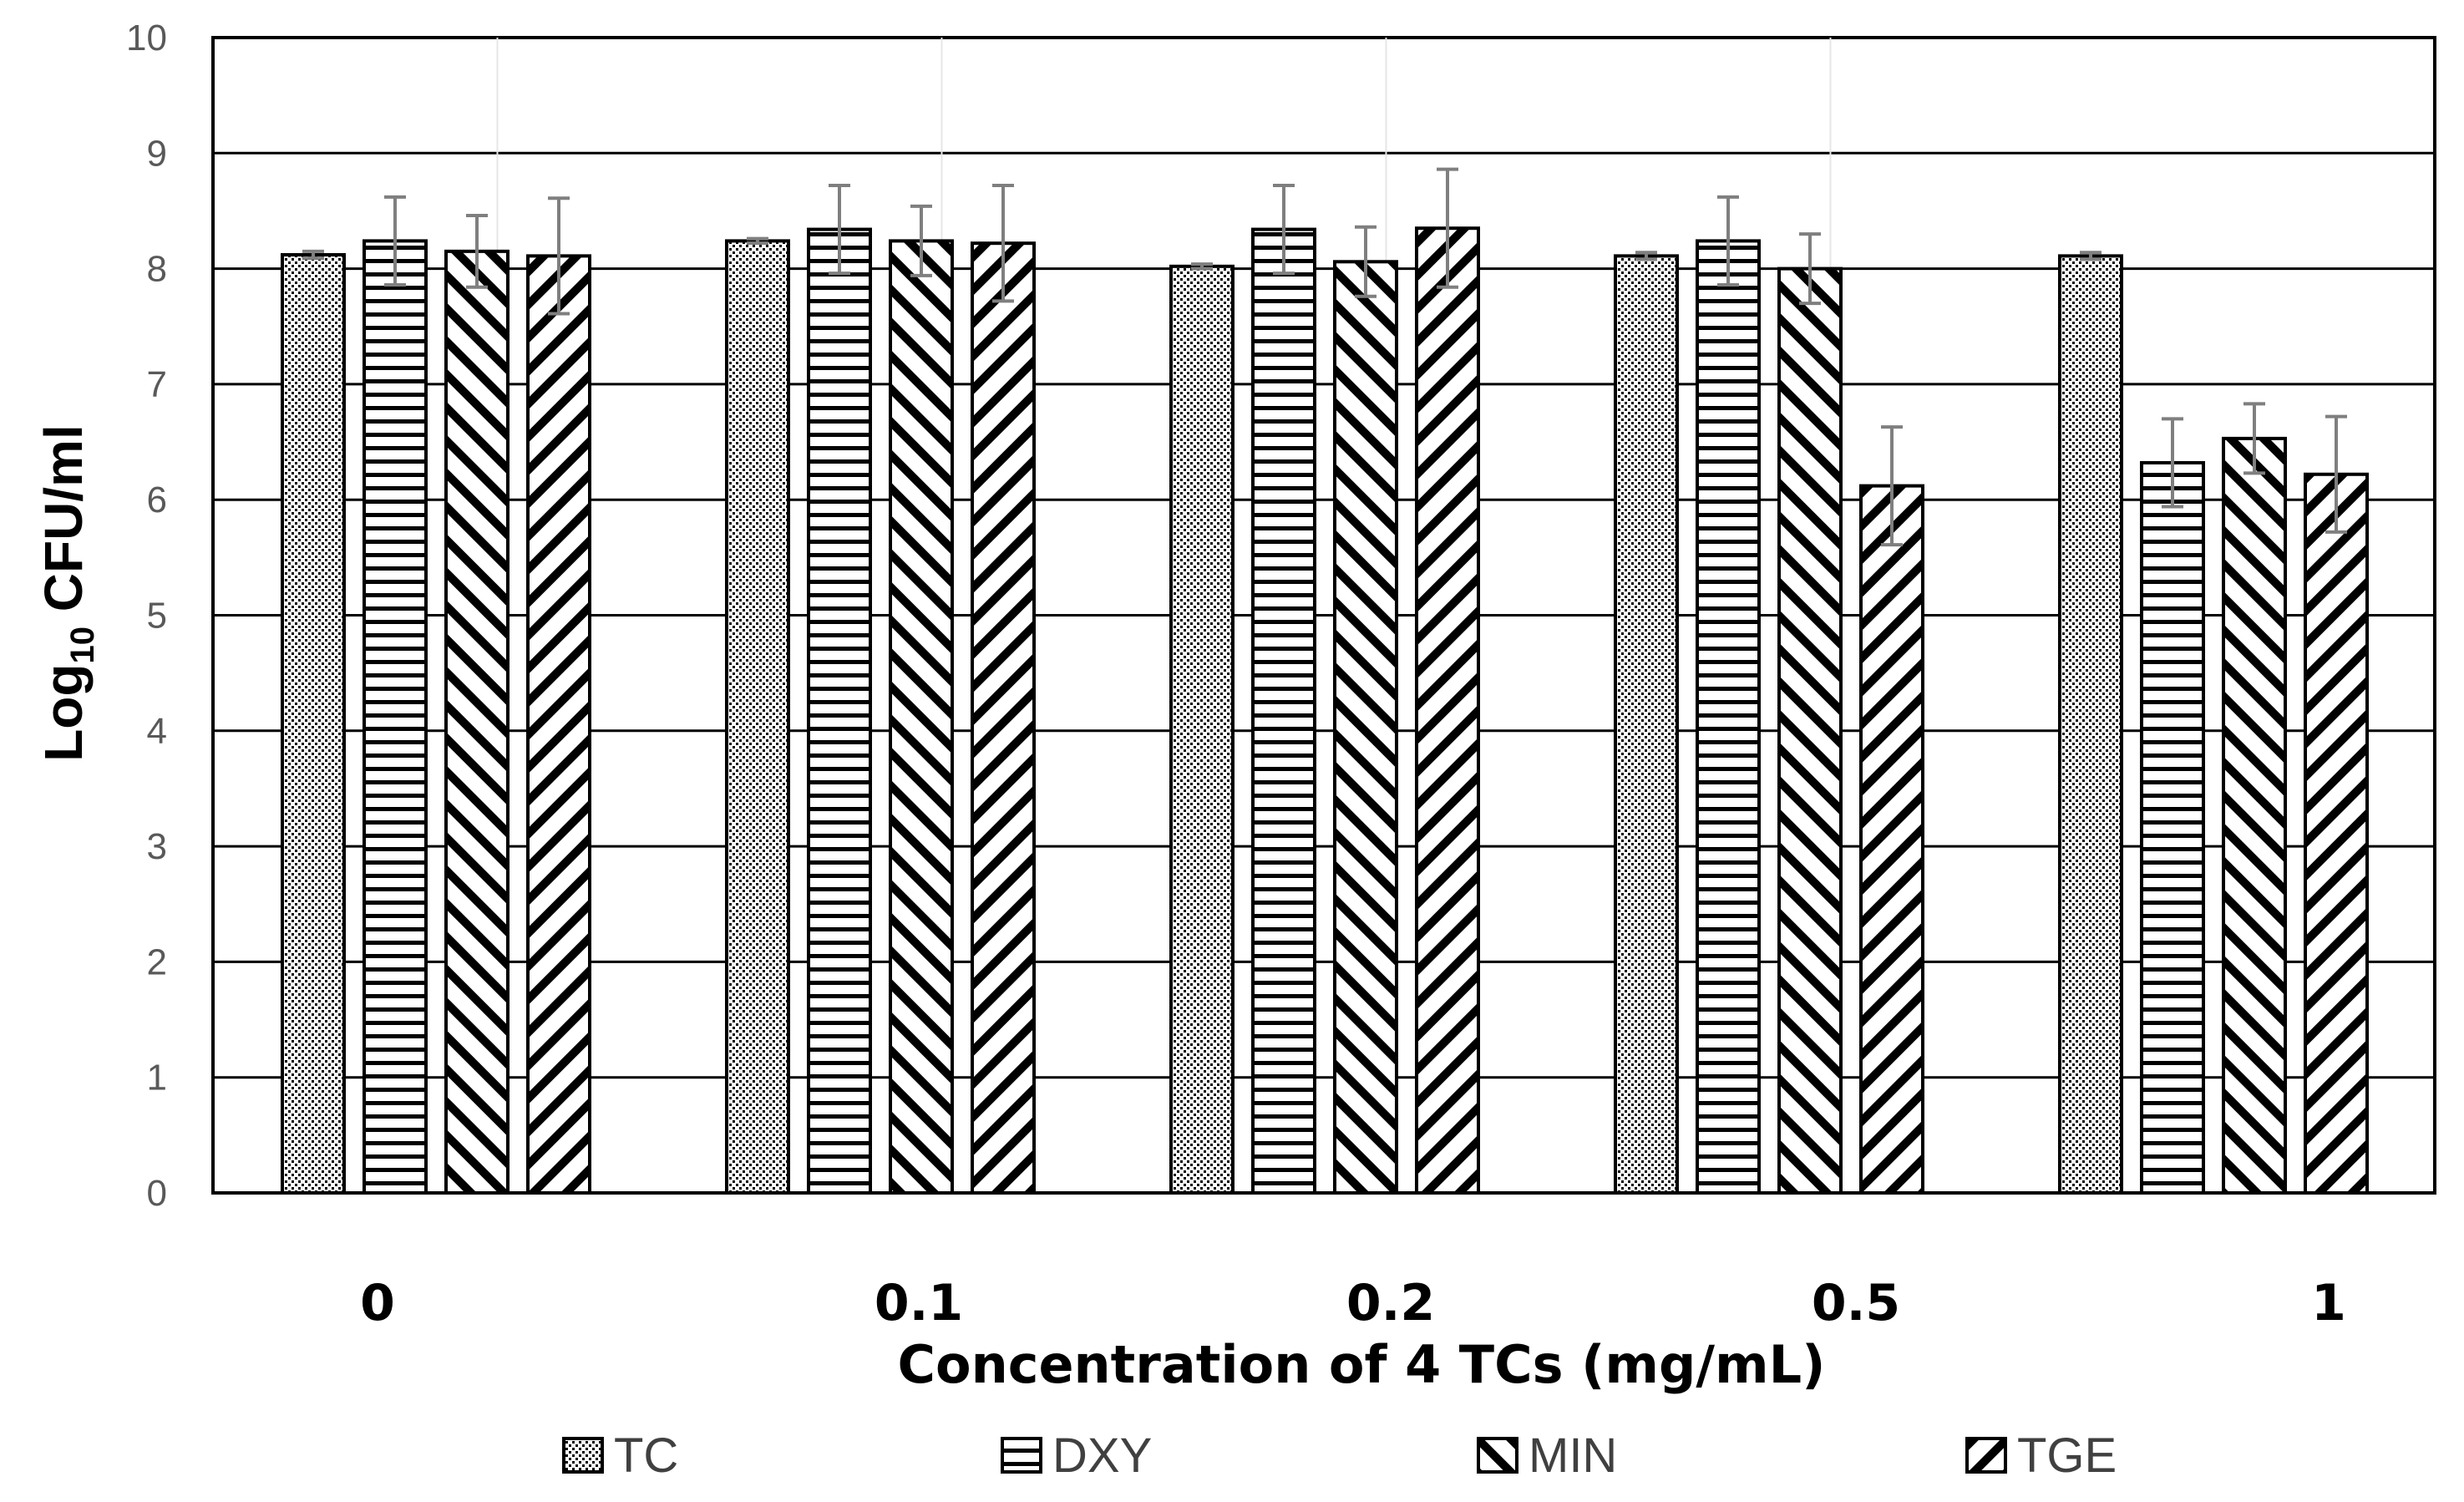 The height and width of the screenshot is (1502, 2464). I want to click on legend-item-min: MIN, so click(1547, 1456).